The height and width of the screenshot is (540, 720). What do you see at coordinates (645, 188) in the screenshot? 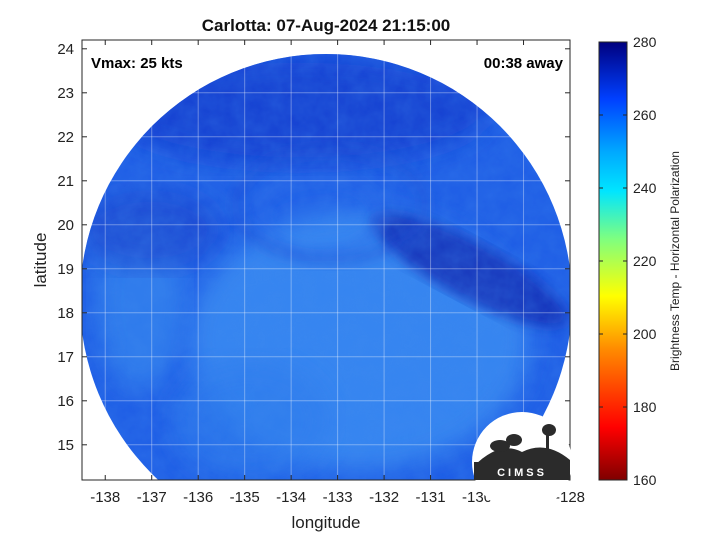
I see `colorbar-tick-label: 240` at bounding box center [645, 188].